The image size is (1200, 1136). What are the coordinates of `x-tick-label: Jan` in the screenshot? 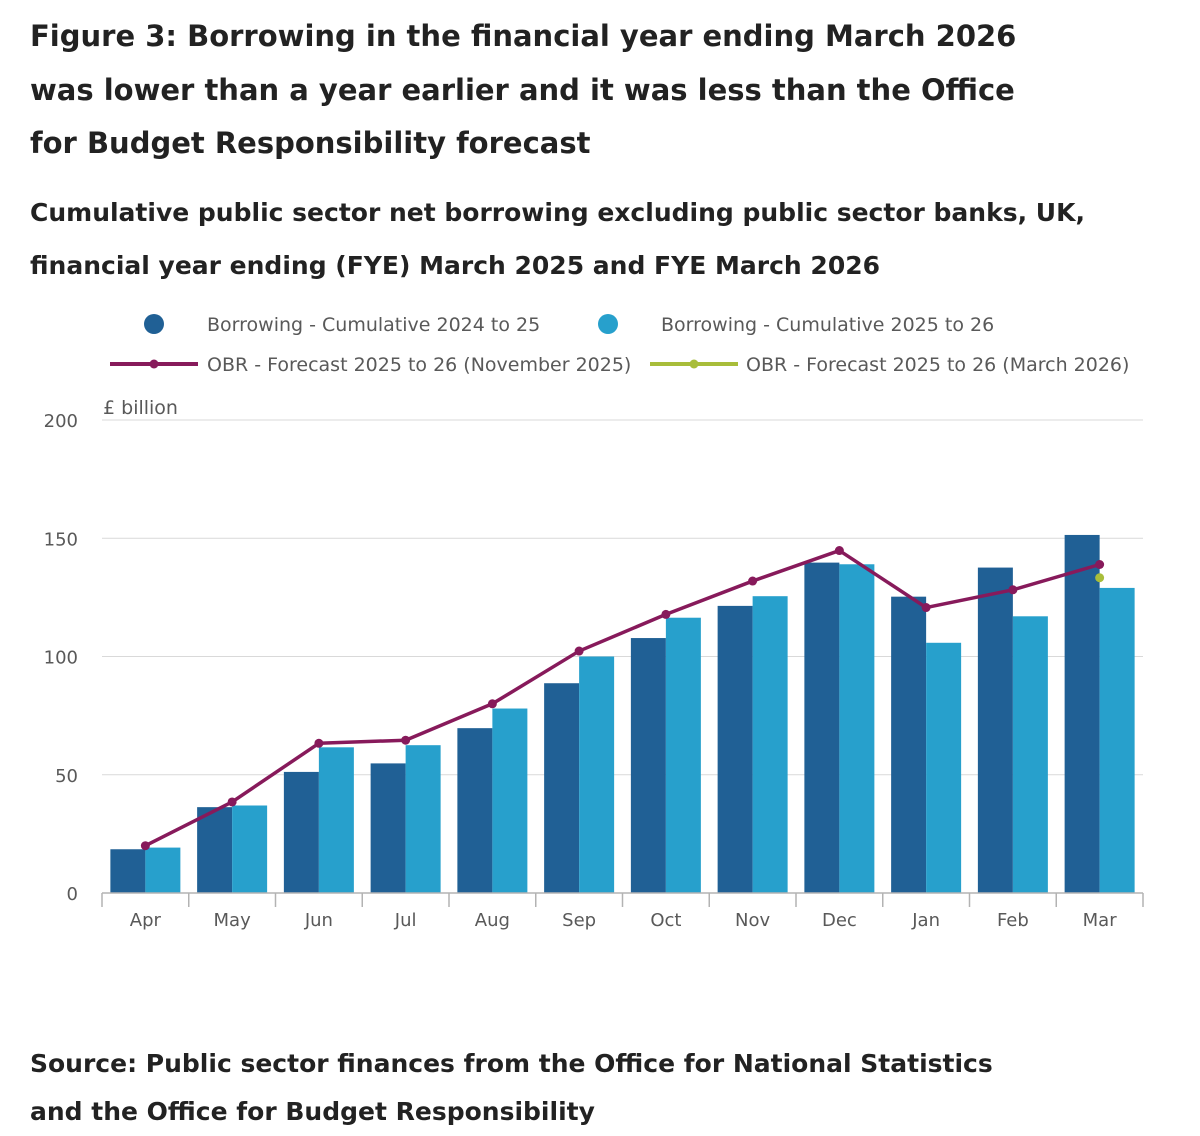 It's located at (925, 920).